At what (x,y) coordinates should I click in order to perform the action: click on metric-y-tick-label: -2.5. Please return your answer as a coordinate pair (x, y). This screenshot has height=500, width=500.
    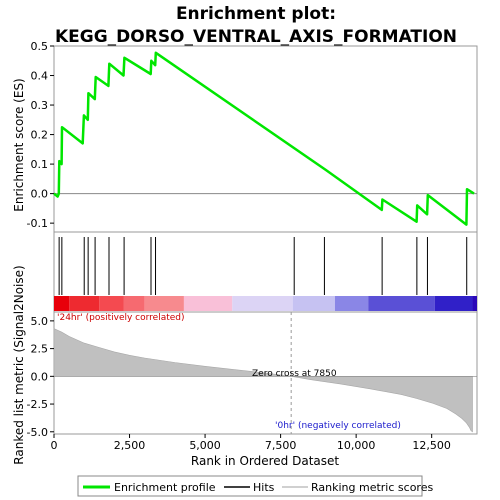
    Looking at the image, I should click on (37, 404).